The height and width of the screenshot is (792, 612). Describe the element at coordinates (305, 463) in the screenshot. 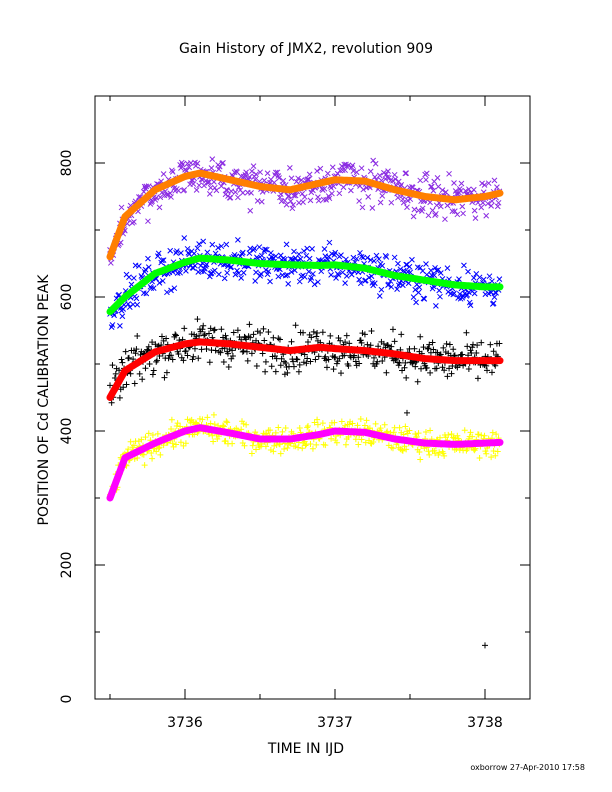

I see `series-4-trend-line` at that location.